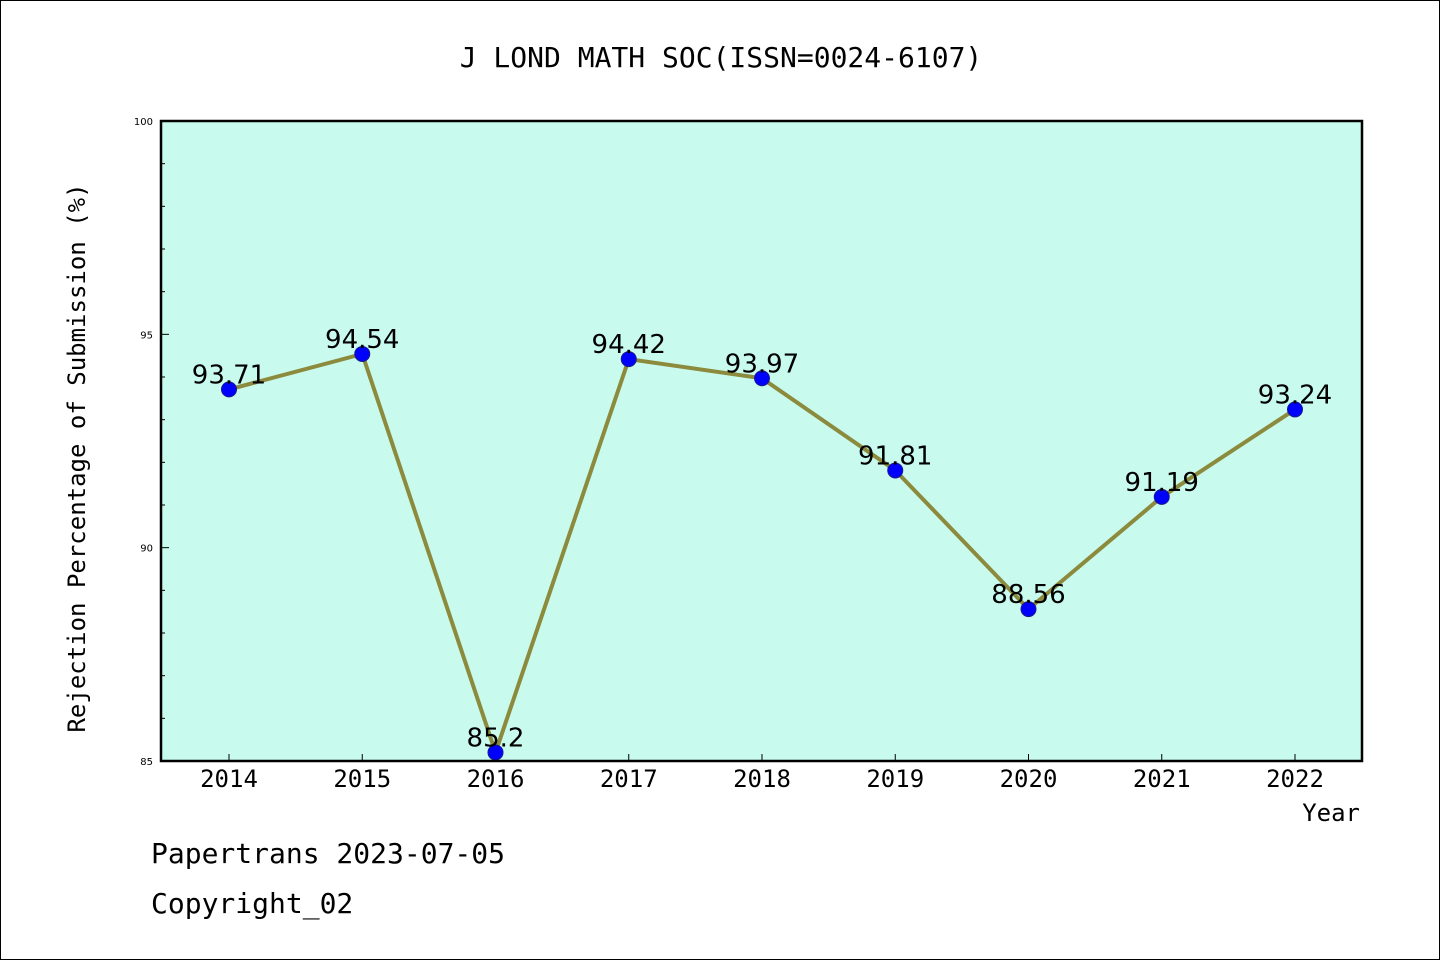  What do you see at coordinates (1295, 779) in the screenshot?
I see `x-tick-label: 2022` at bounding box center [1295, 779].